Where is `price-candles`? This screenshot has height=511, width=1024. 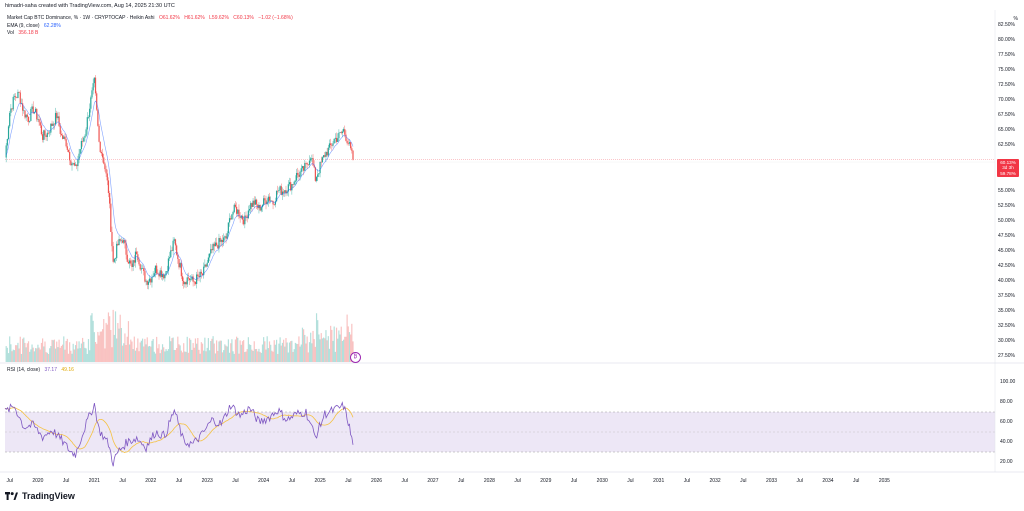
price-candles is located at coordinates (179, 182).